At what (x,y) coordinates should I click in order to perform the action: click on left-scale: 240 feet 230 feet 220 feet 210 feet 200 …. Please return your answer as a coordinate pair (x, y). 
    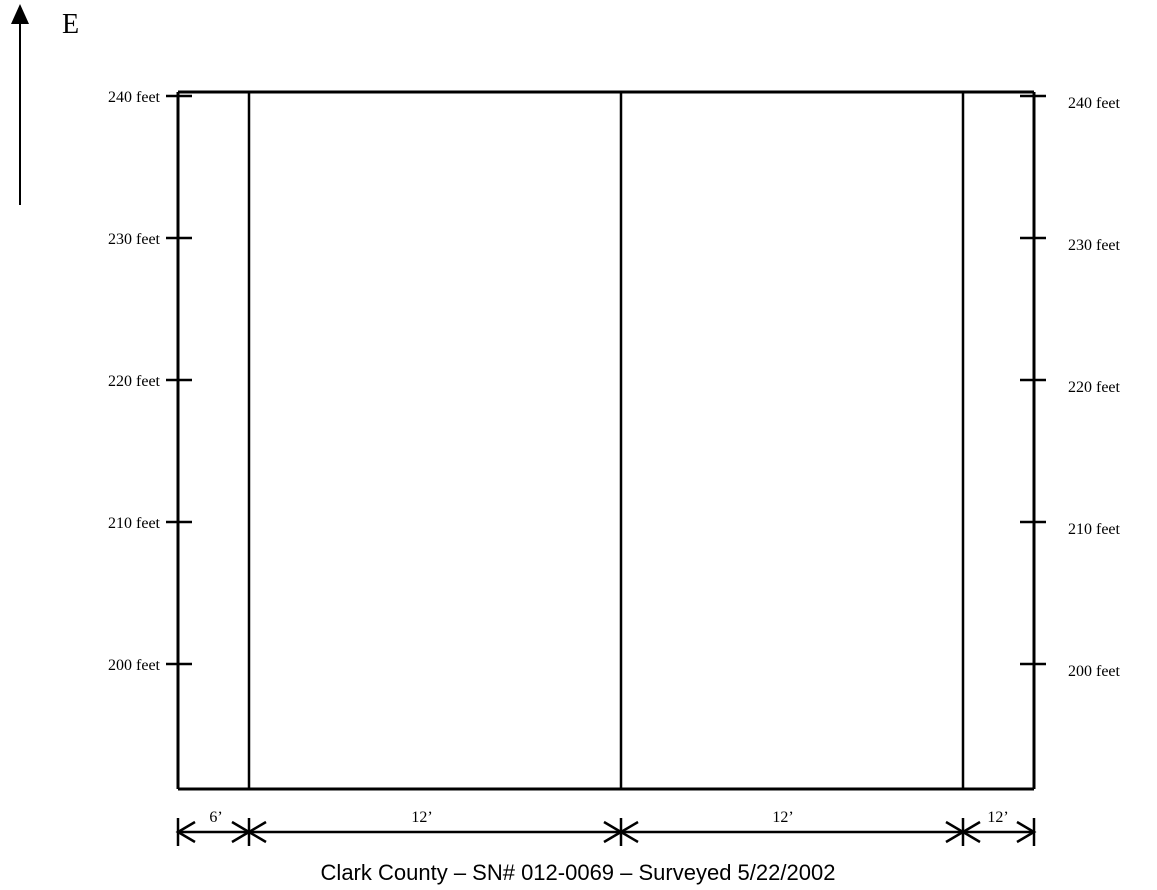
    Looking at the image, I should click on (150, 381).